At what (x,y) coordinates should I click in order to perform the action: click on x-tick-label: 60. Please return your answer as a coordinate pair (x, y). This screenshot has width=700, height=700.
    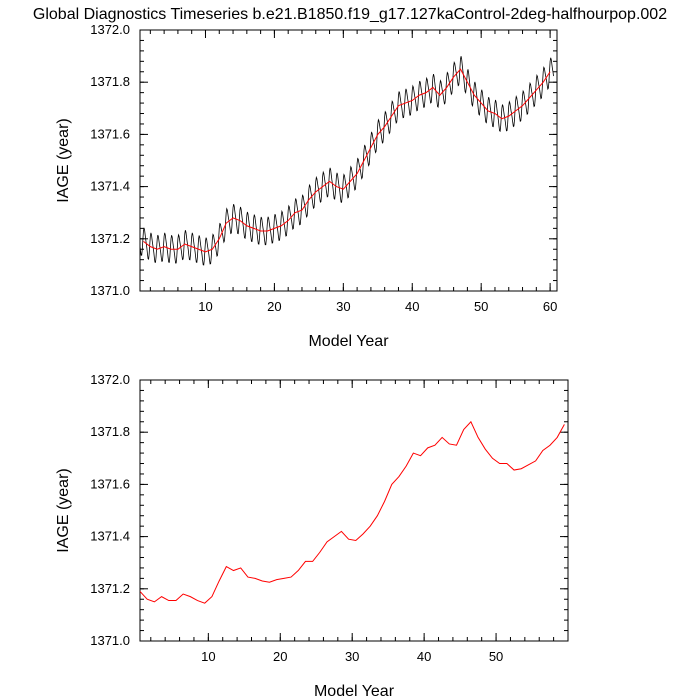
    Looking at the image, I should click on (550, 306).